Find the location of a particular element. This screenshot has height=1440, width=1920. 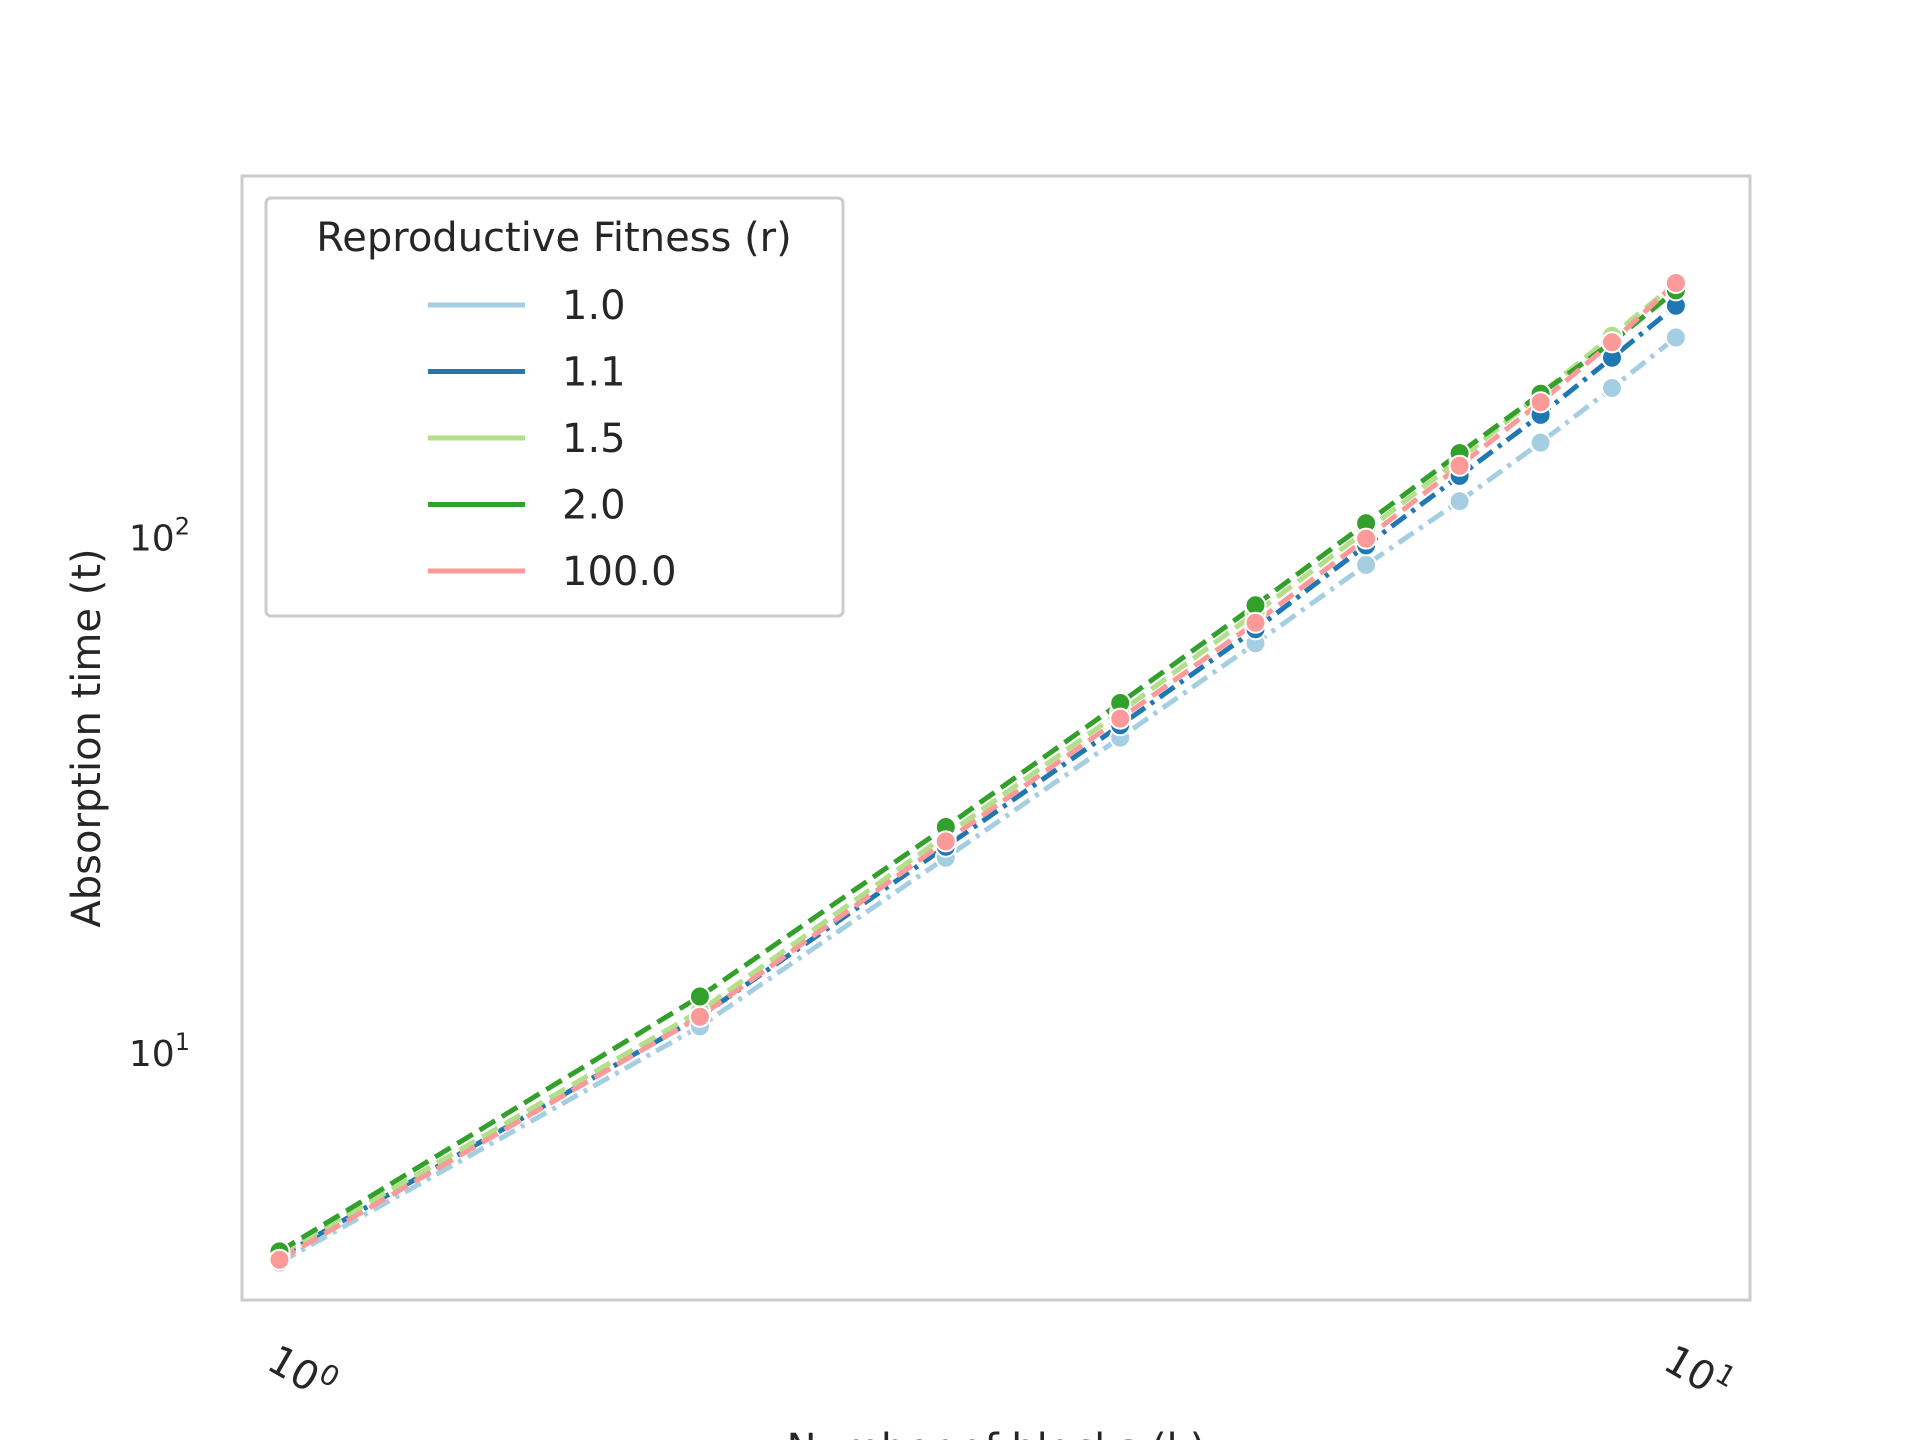

legend-box is located at coordinates (554, 407).